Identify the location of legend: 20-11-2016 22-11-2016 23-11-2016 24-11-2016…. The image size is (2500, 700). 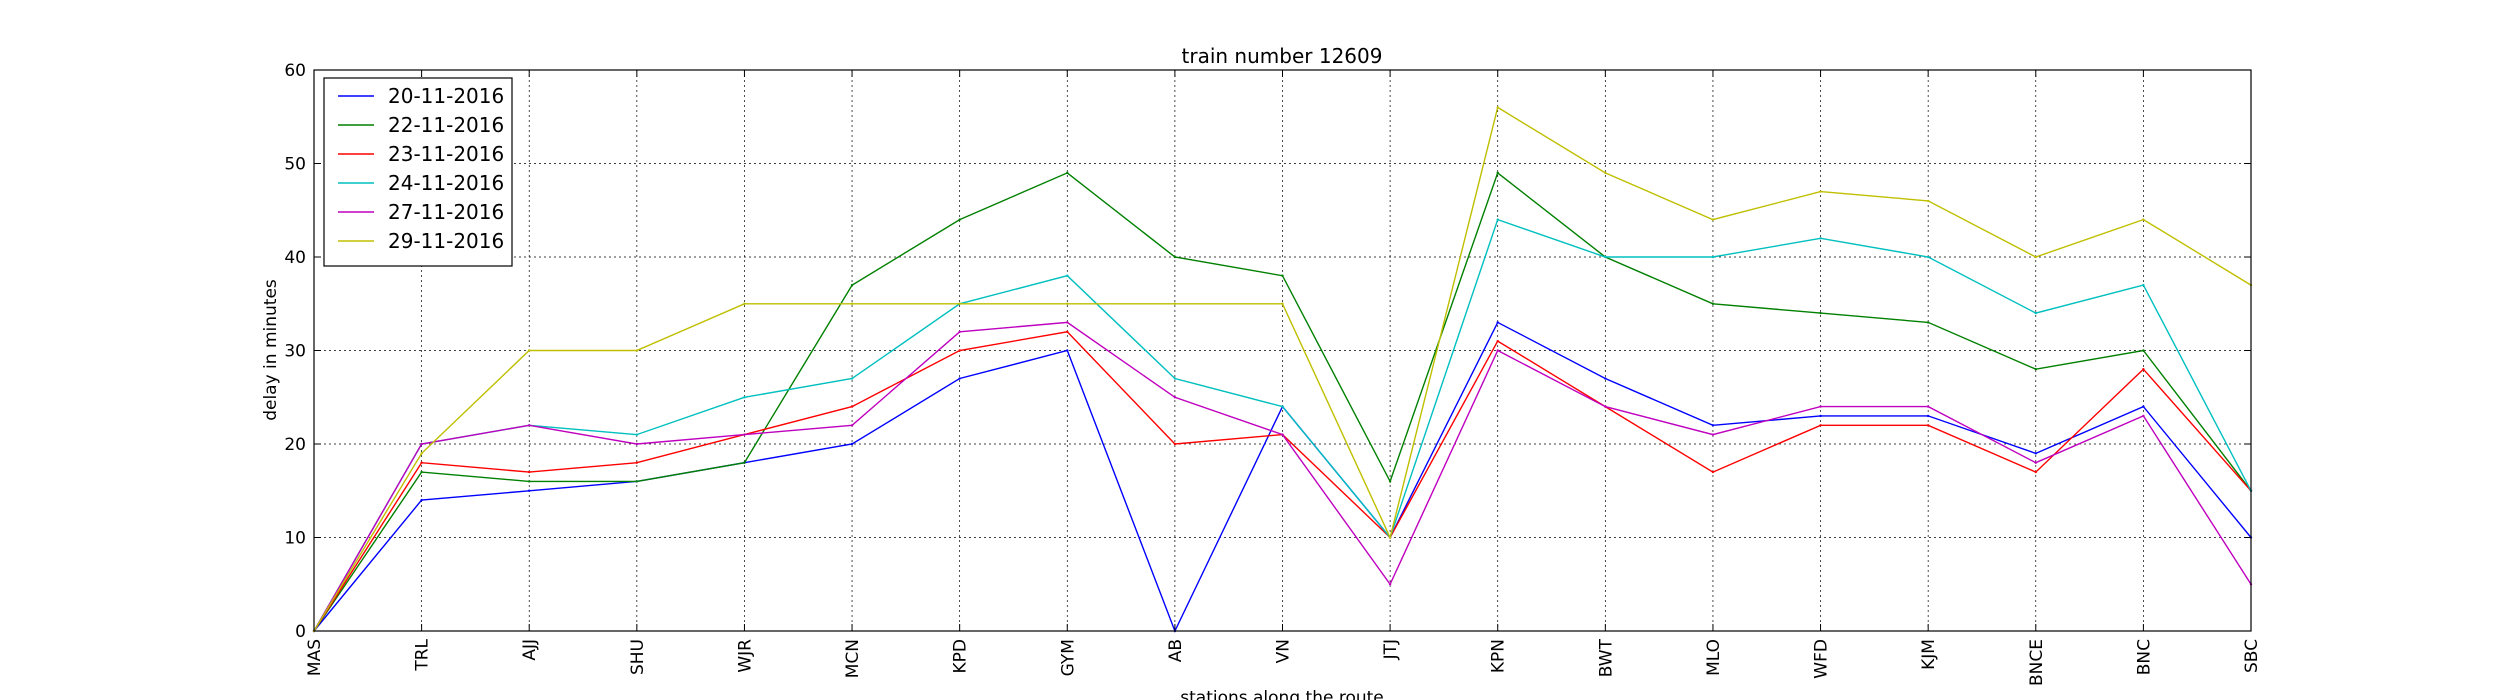
(418, 172).